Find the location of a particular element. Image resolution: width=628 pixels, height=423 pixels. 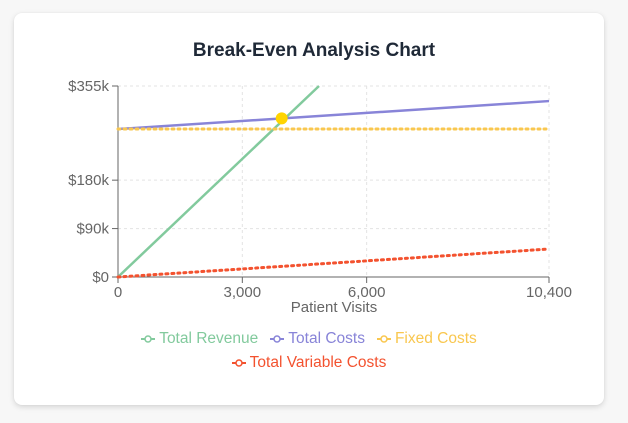

legend-label: Total Costs is located at coordinates (326, 338).